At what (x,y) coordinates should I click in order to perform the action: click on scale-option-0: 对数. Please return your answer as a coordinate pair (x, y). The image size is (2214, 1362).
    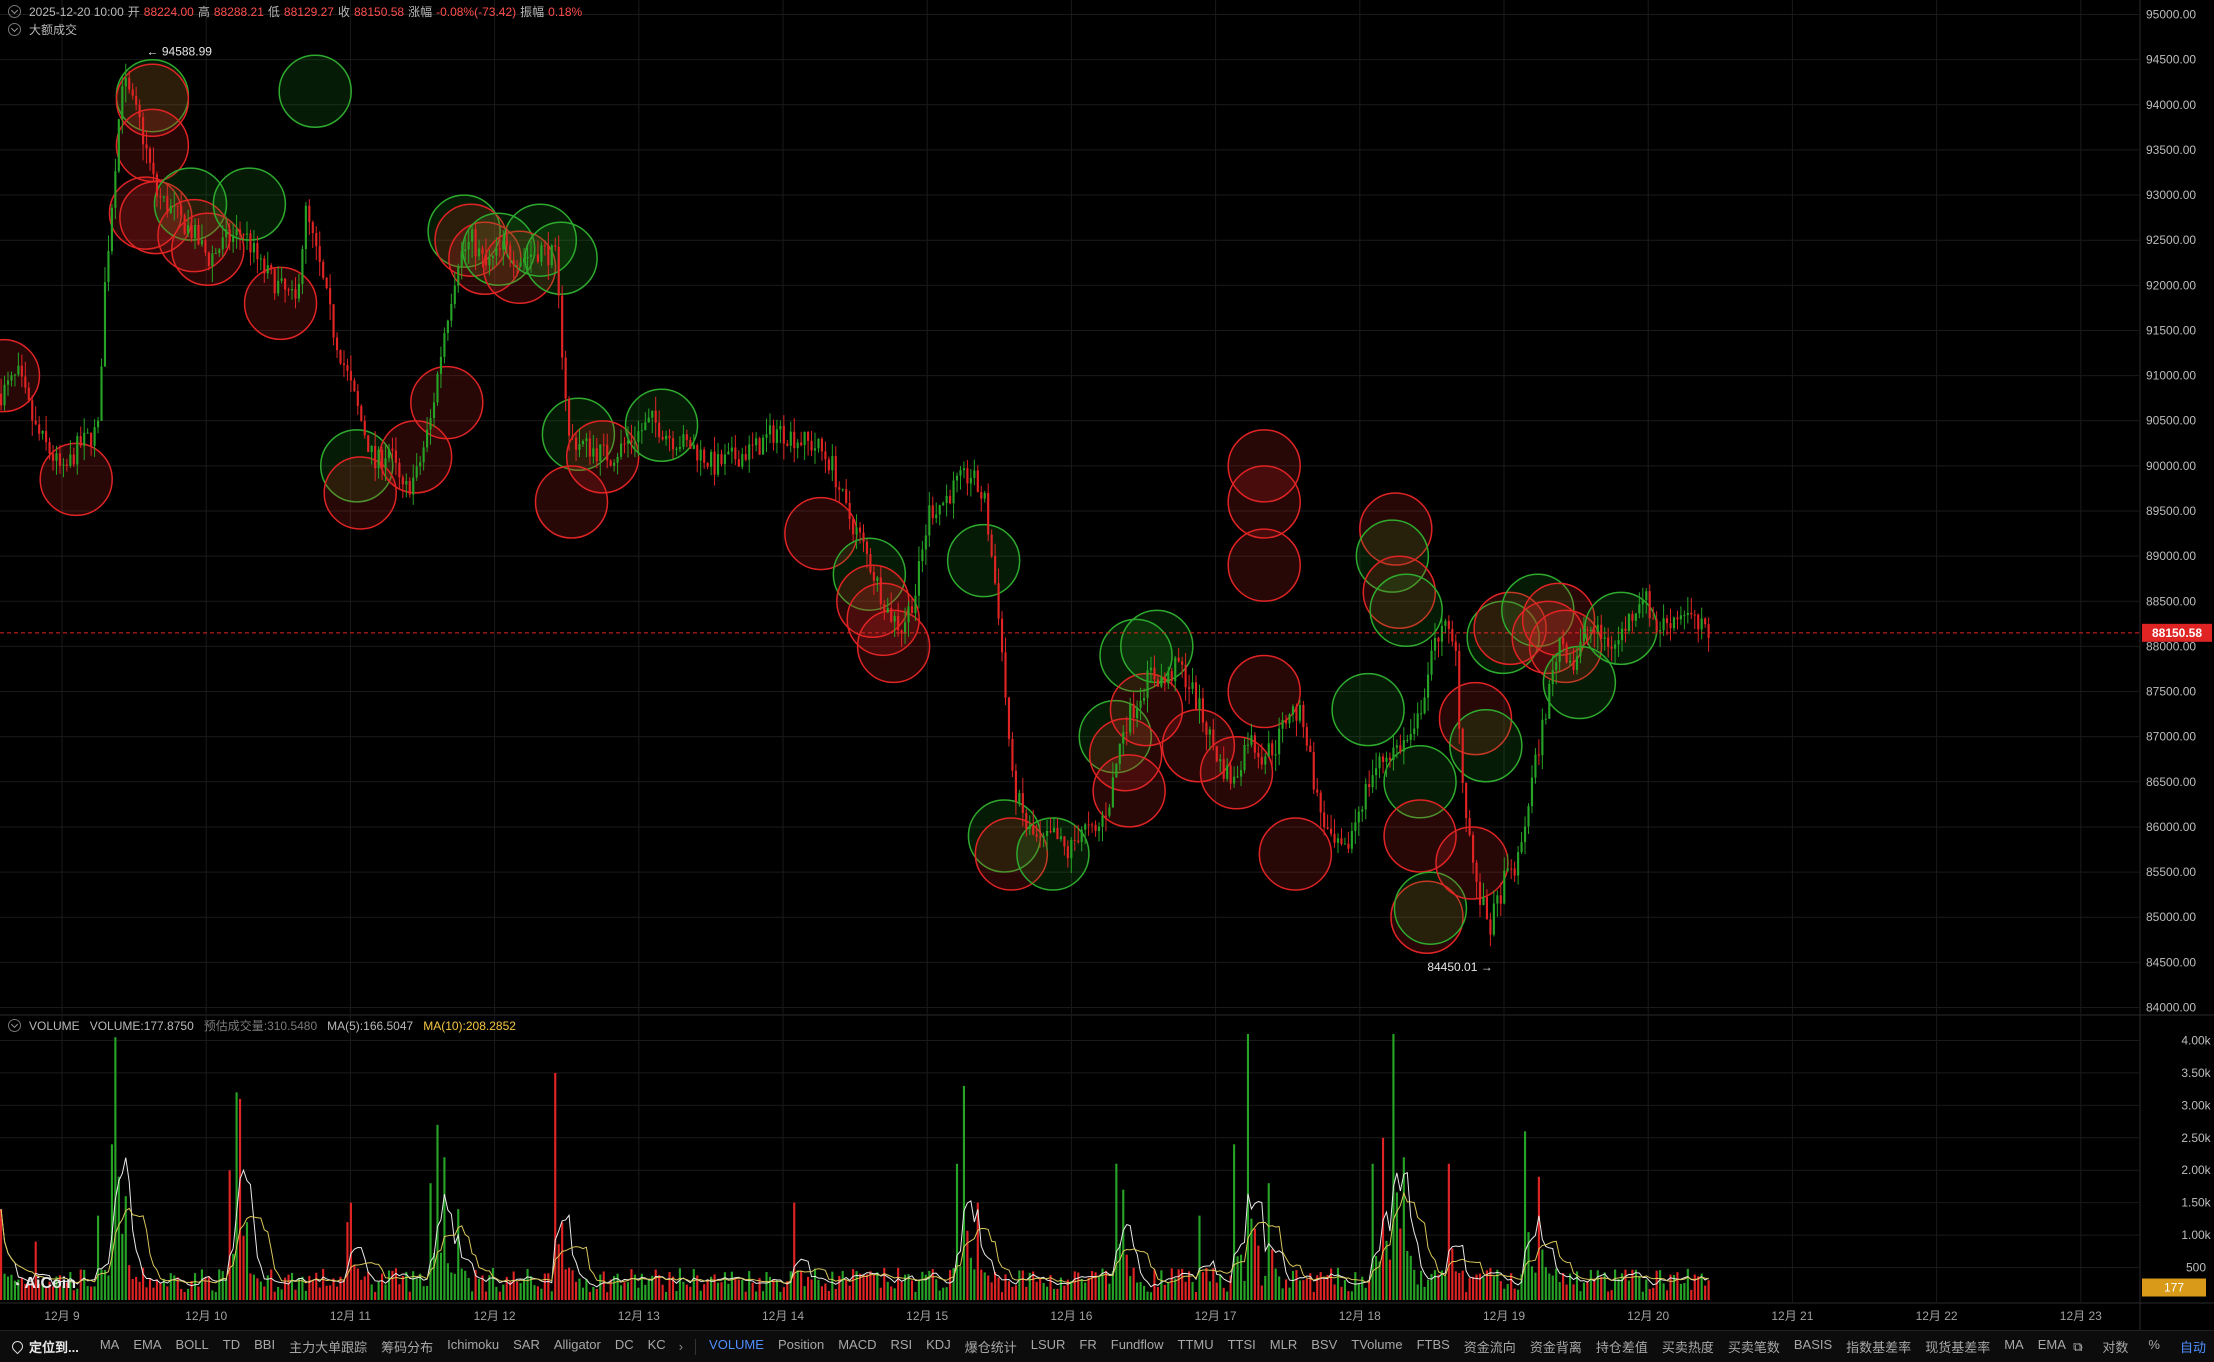
    Looking at the image, I should click on (2115, 1347).